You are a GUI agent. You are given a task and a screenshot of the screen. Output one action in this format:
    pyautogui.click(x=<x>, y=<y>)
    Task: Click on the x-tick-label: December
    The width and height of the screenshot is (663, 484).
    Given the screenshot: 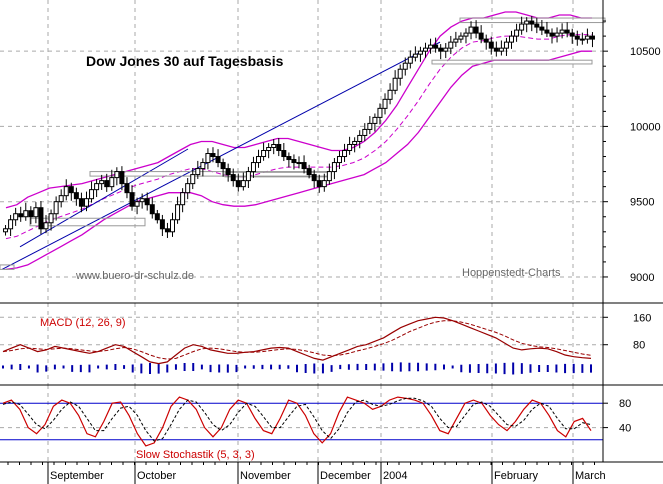 What is the action you would take?
    pyautogui.click(x=345, y=476)
    